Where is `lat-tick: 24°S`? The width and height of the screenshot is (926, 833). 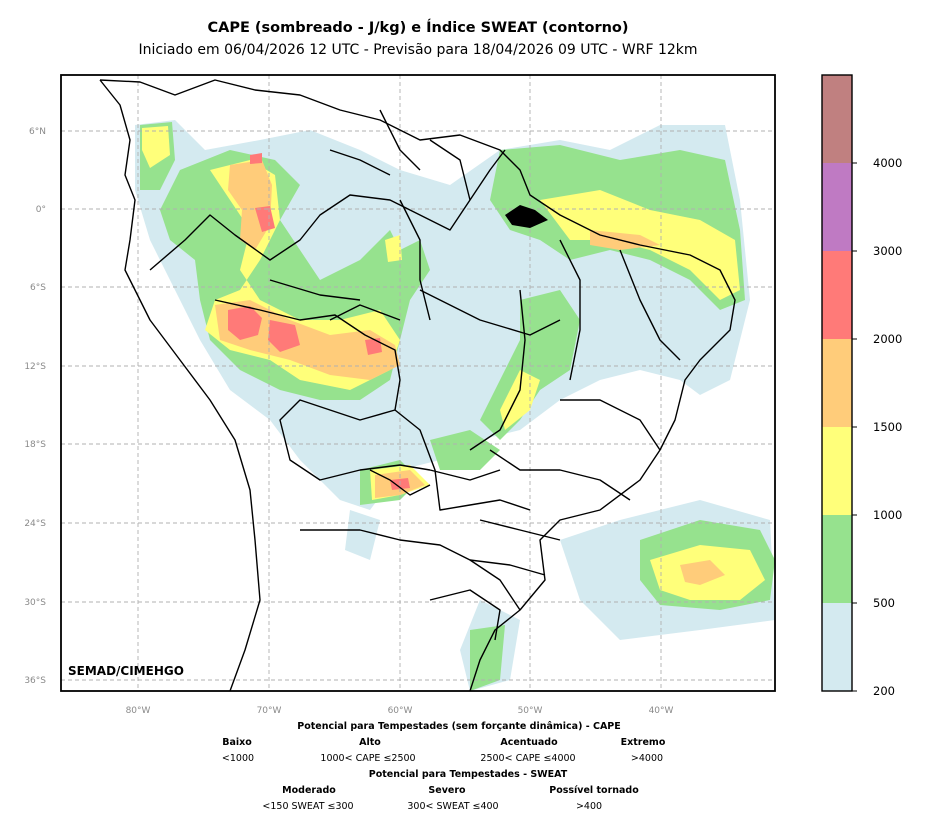 lat-tick: 24°S is located at coordinates (35, 524).